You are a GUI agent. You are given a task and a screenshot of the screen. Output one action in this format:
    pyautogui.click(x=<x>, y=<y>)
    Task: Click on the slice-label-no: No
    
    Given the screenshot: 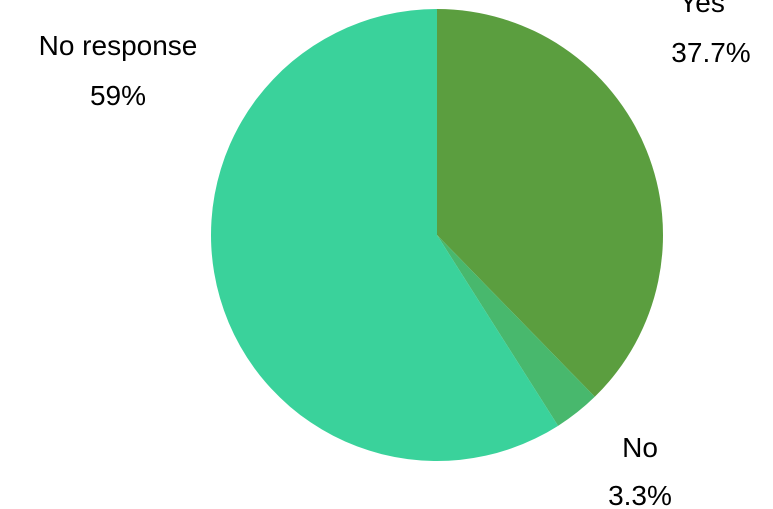 What is the action you would take?
    pyautogui.click(x=640, y=447)
    